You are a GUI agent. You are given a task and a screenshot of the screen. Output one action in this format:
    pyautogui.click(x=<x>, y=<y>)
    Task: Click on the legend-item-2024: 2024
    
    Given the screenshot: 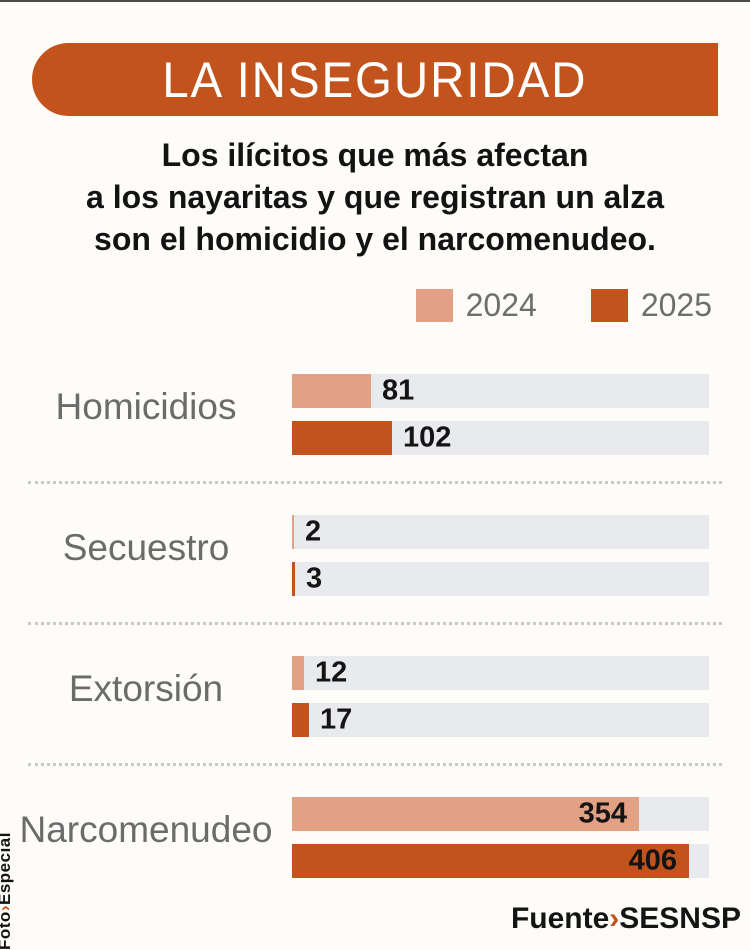 What is the action you would take?
    pyautogui.click(x=476, y=305)
    